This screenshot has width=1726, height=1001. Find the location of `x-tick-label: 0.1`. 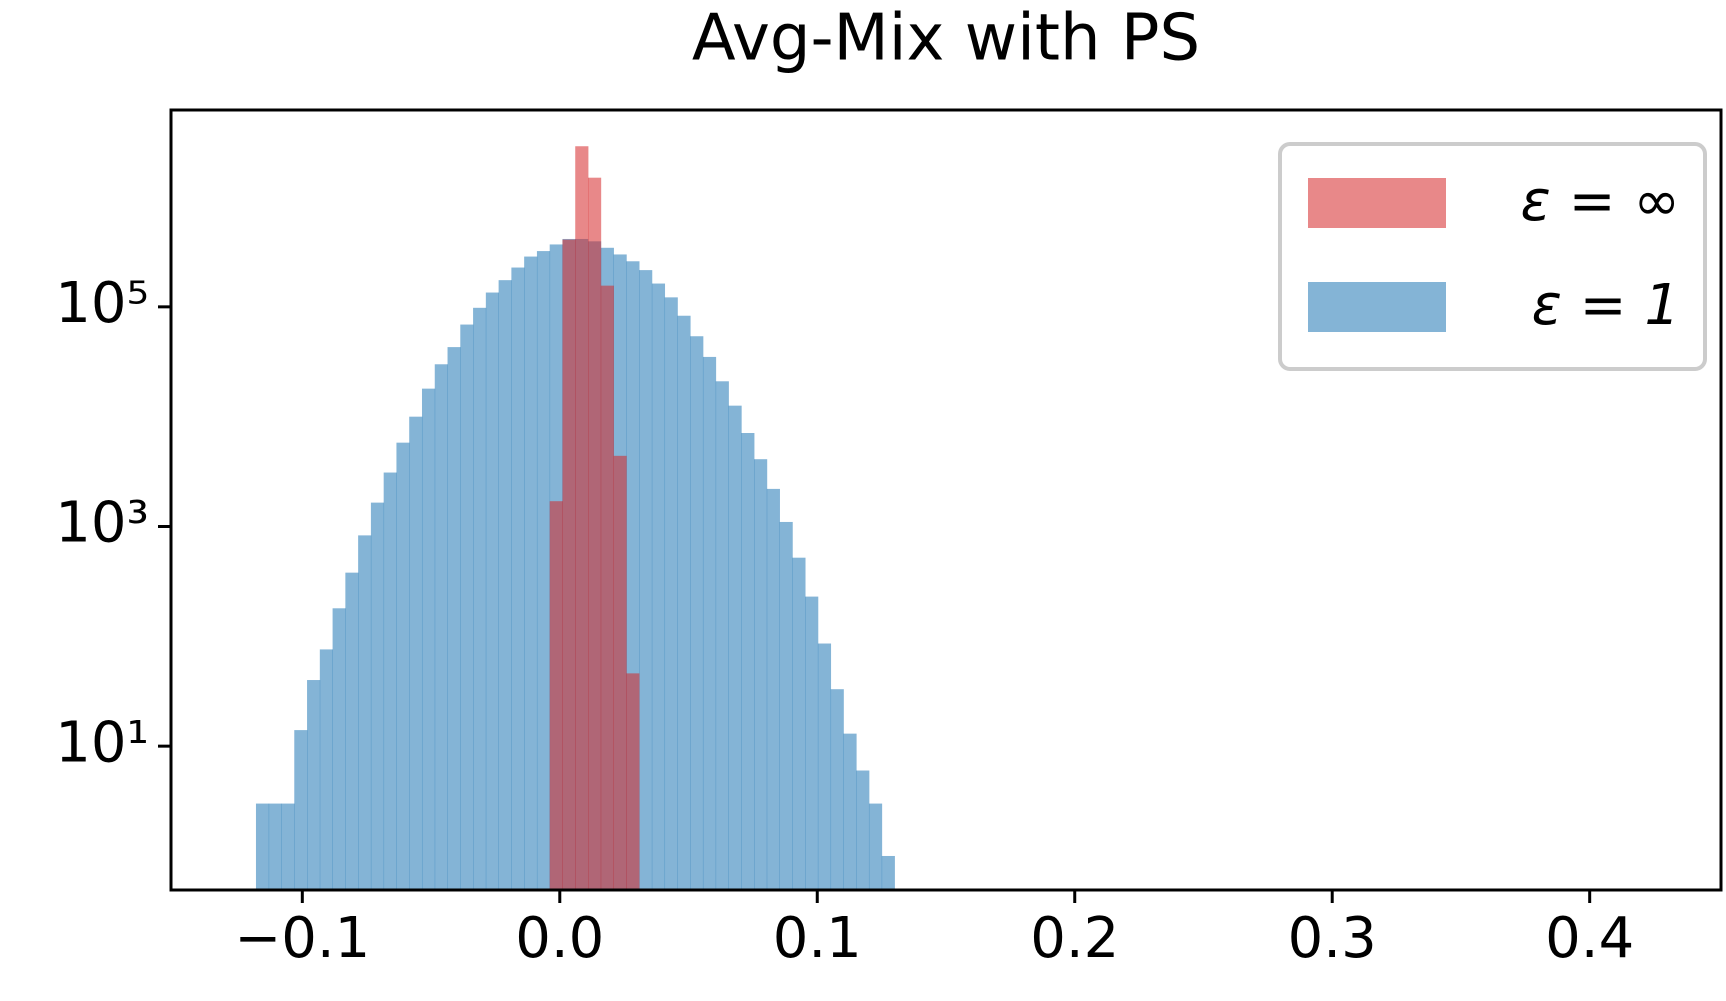

x-tick-label: 0.1 is located at coordinates (817, 938).